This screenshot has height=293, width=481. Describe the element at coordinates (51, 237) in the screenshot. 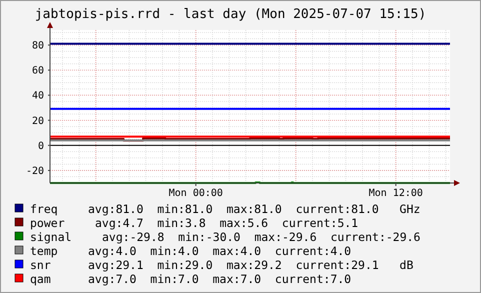

I see `legend-label: signal` at that location.